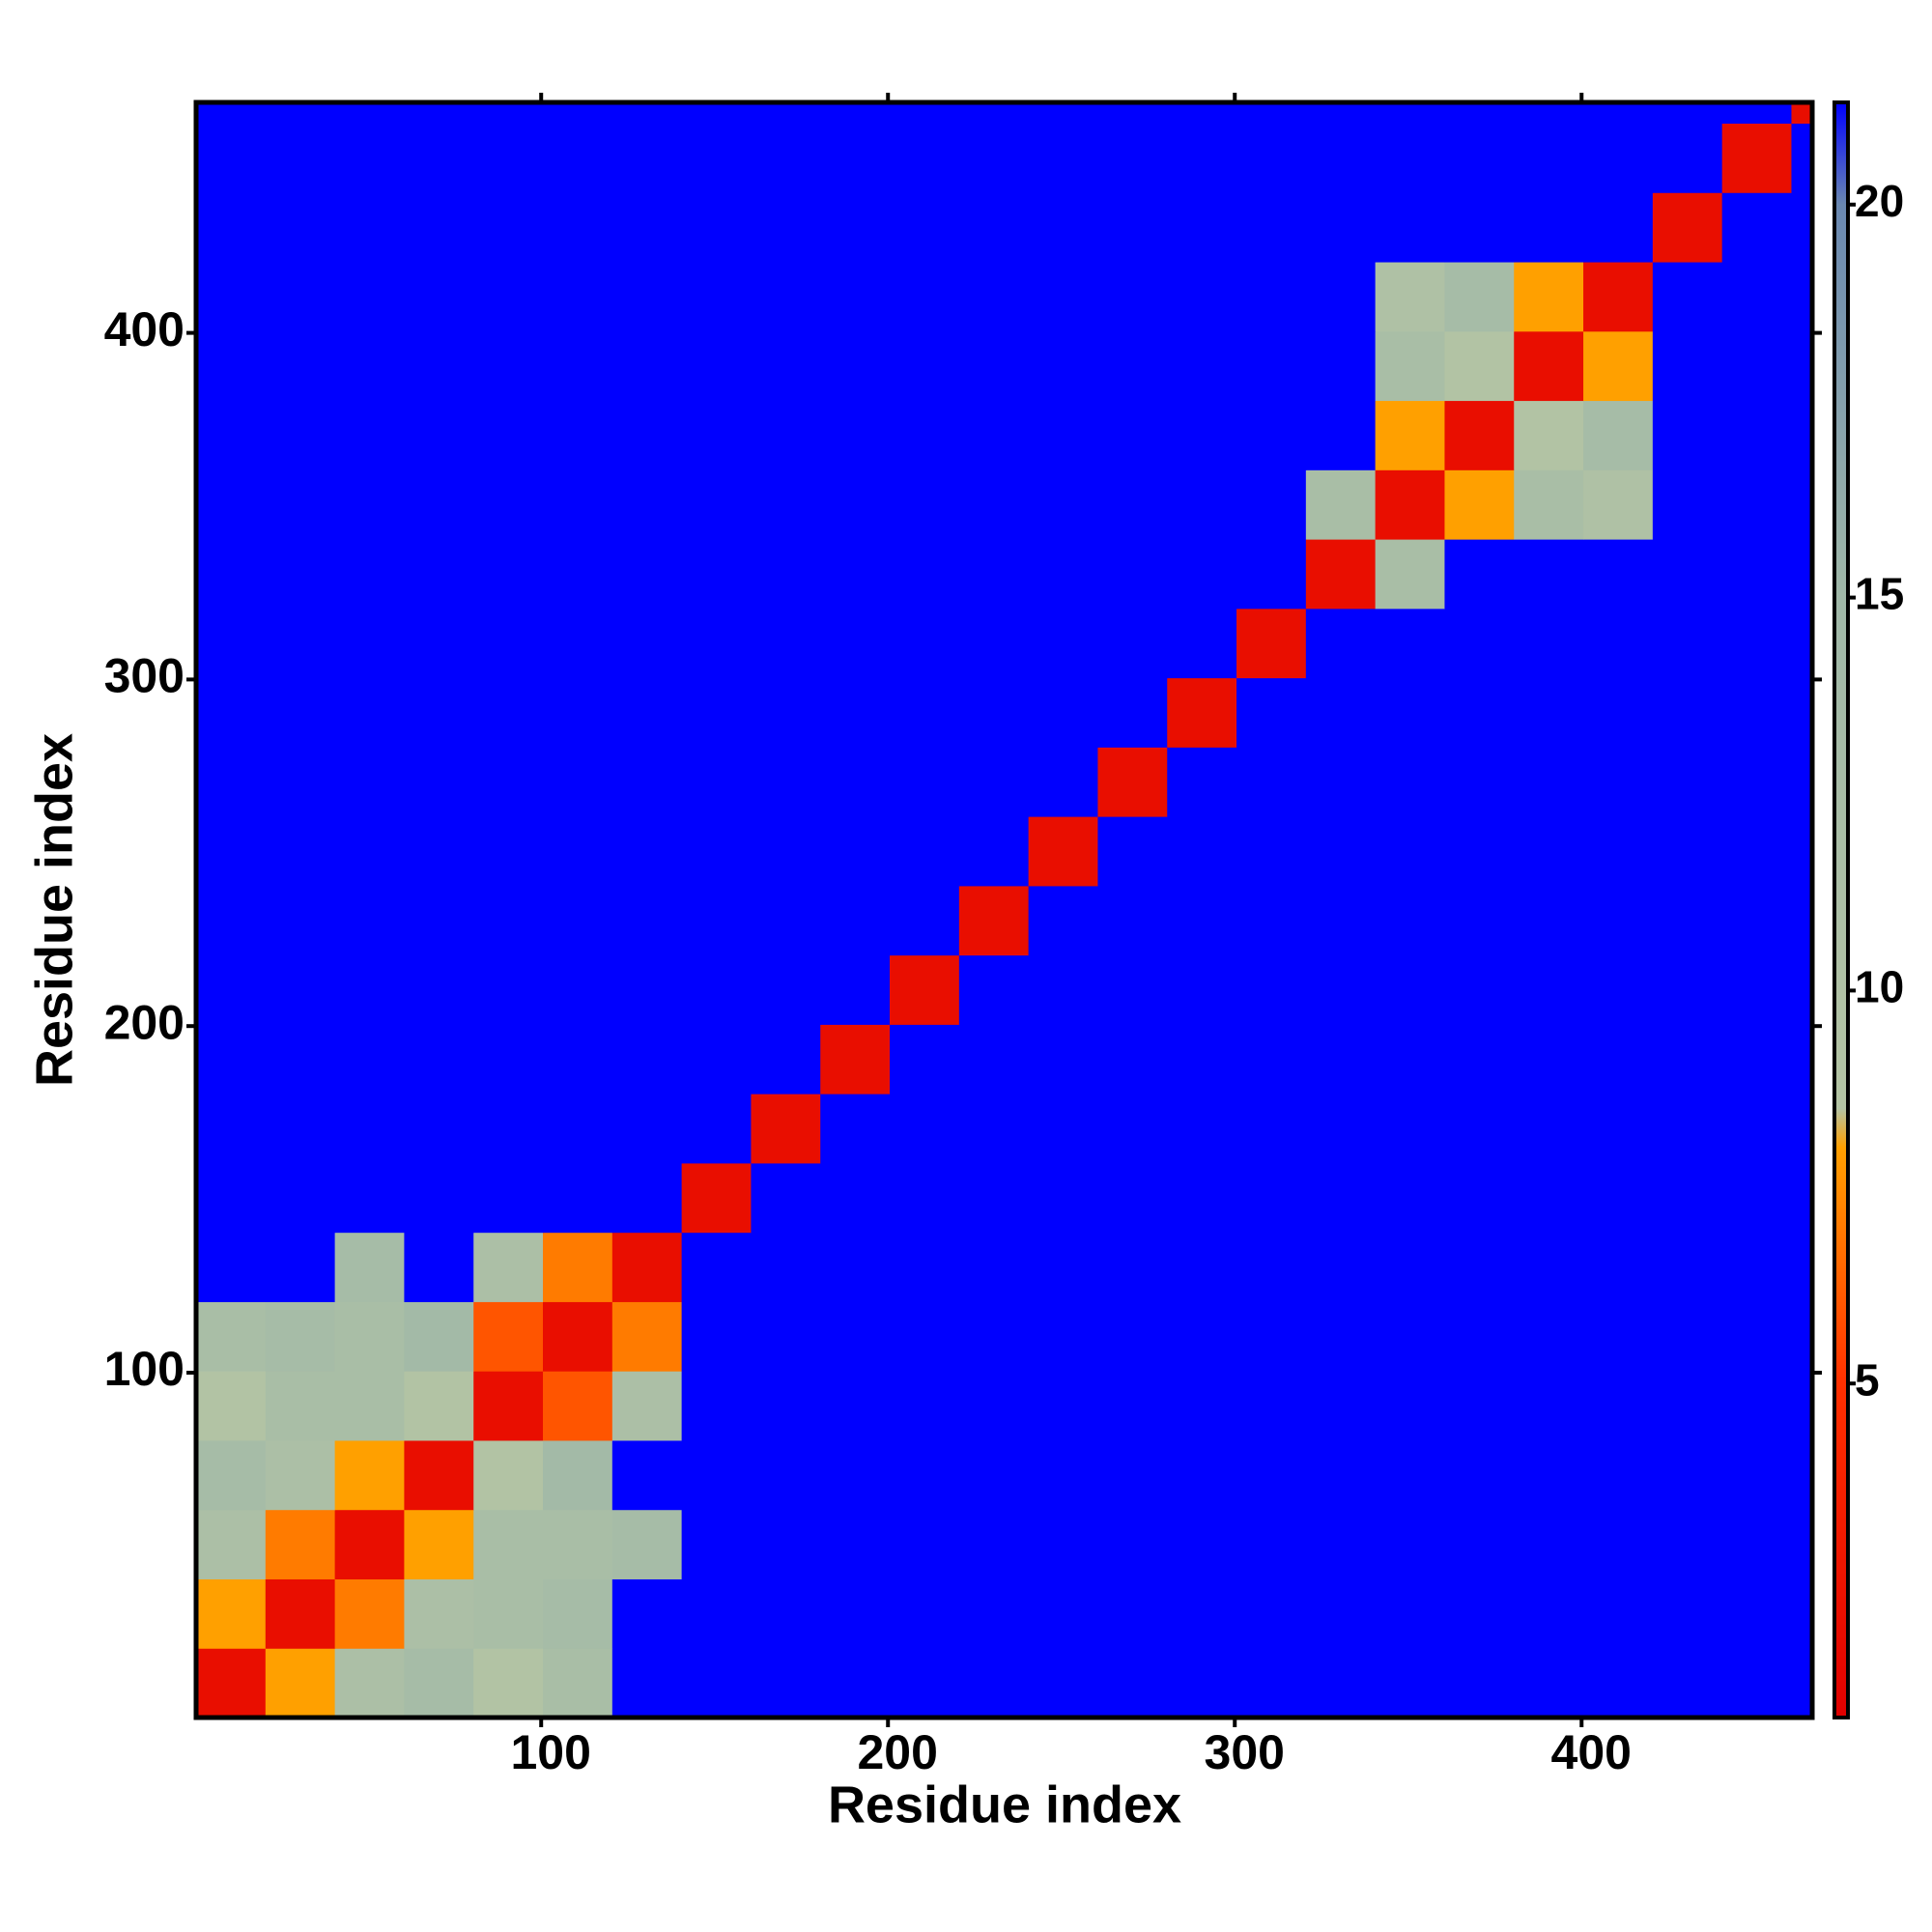 This screenshot has width=1932, height=1932. I want to click on colorbar-tick-label: 10, so click(1879, 987).